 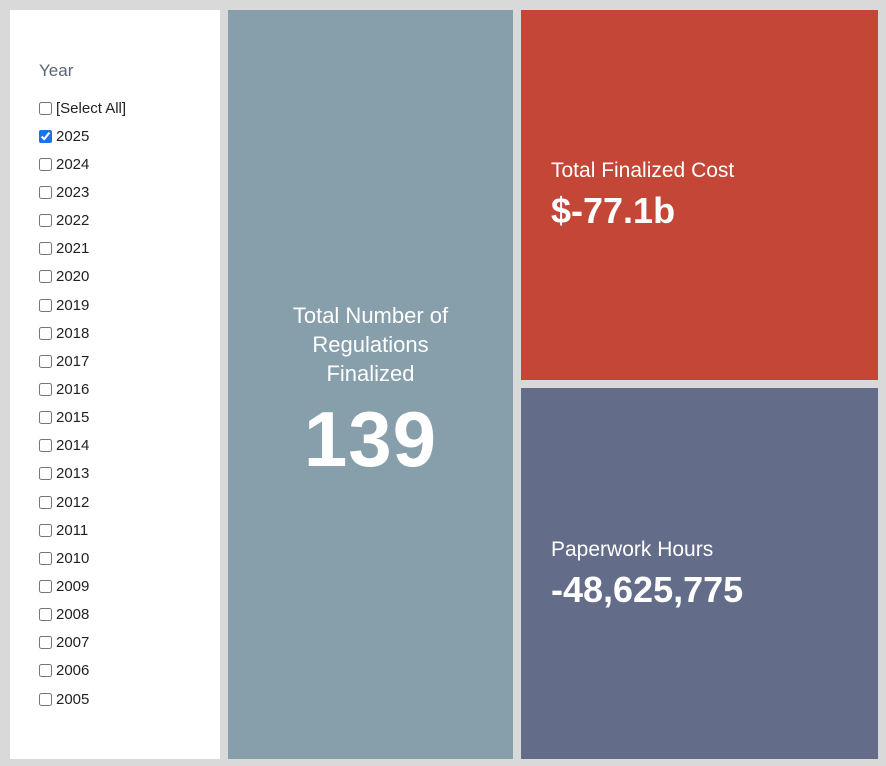 I want to click on year-option: 2010, so click(x=82, y=558).